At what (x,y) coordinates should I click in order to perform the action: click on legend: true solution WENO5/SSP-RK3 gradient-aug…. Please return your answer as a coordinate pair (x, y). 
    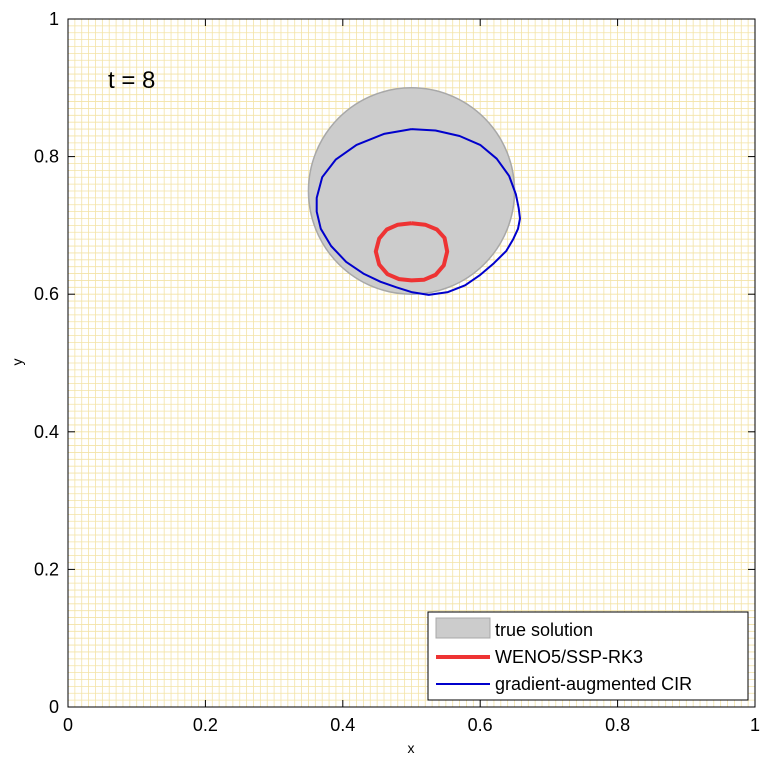
    Looking at the image, I should click on (588, 656).